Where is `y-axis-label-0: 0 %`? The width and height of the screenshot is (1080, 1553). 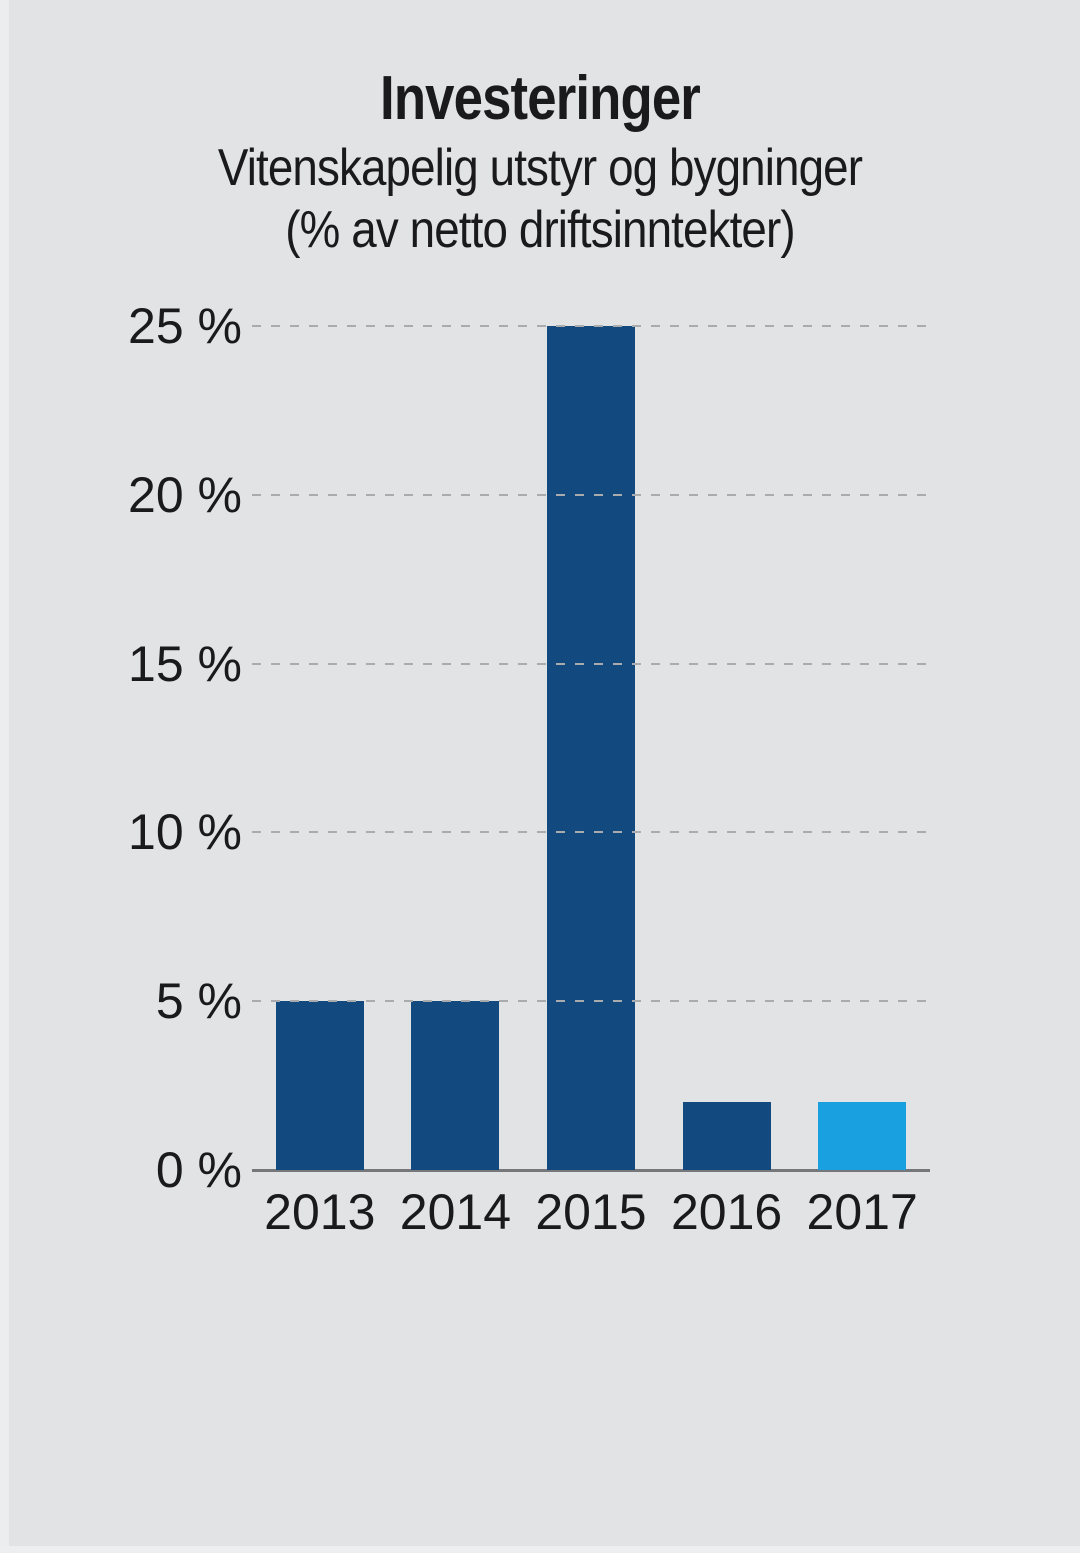 y-axis-label-0: 0 % is located at coordinates (198, 1170).